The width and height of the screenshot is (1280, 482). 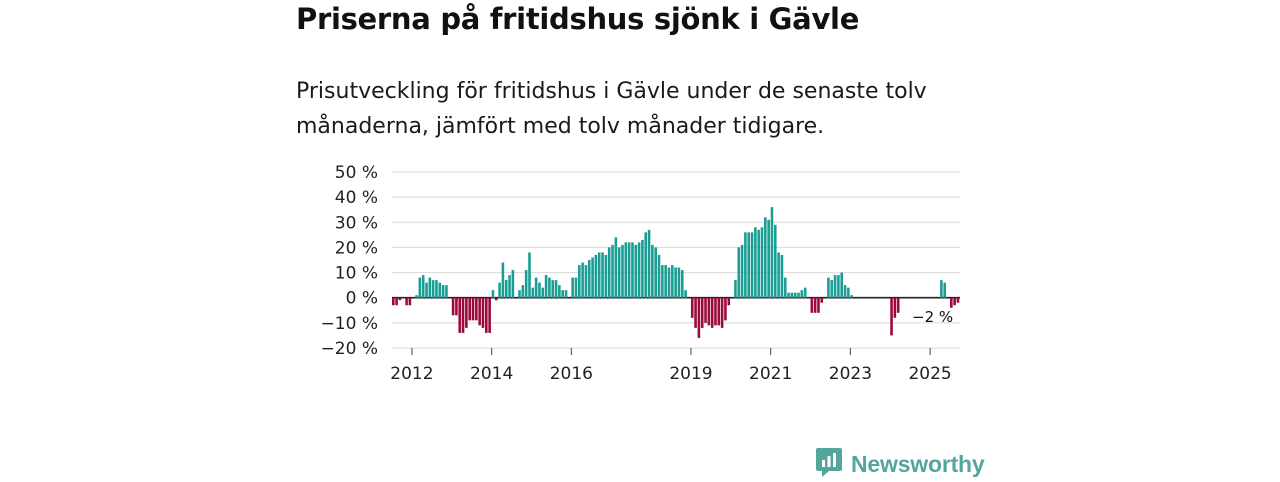 I want to click on y-tick-label: 20 %, so click(x=356, y=248).